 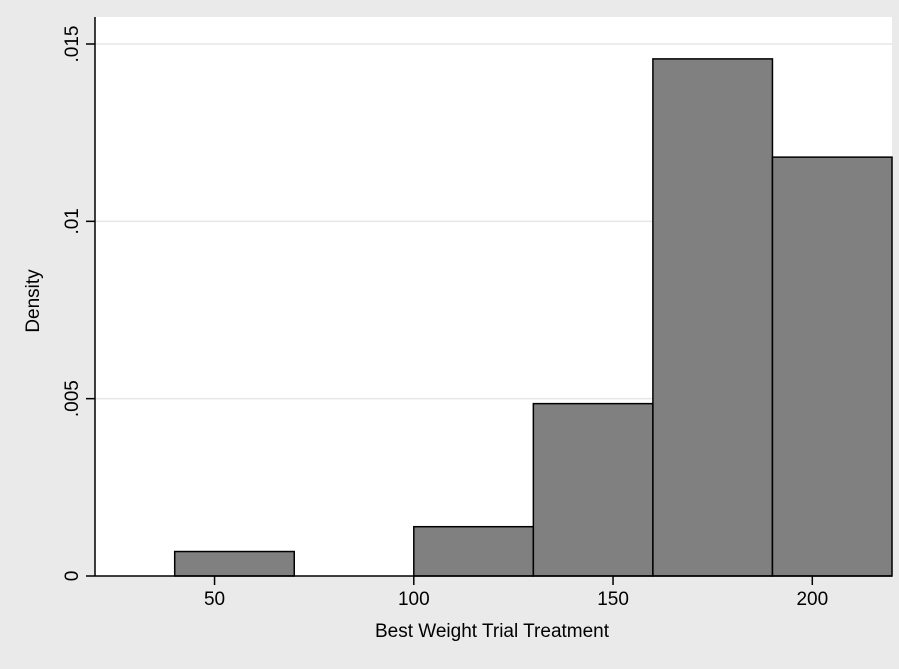 I want to click on x-tick-label-2: 150, so click(x=613, y=599).